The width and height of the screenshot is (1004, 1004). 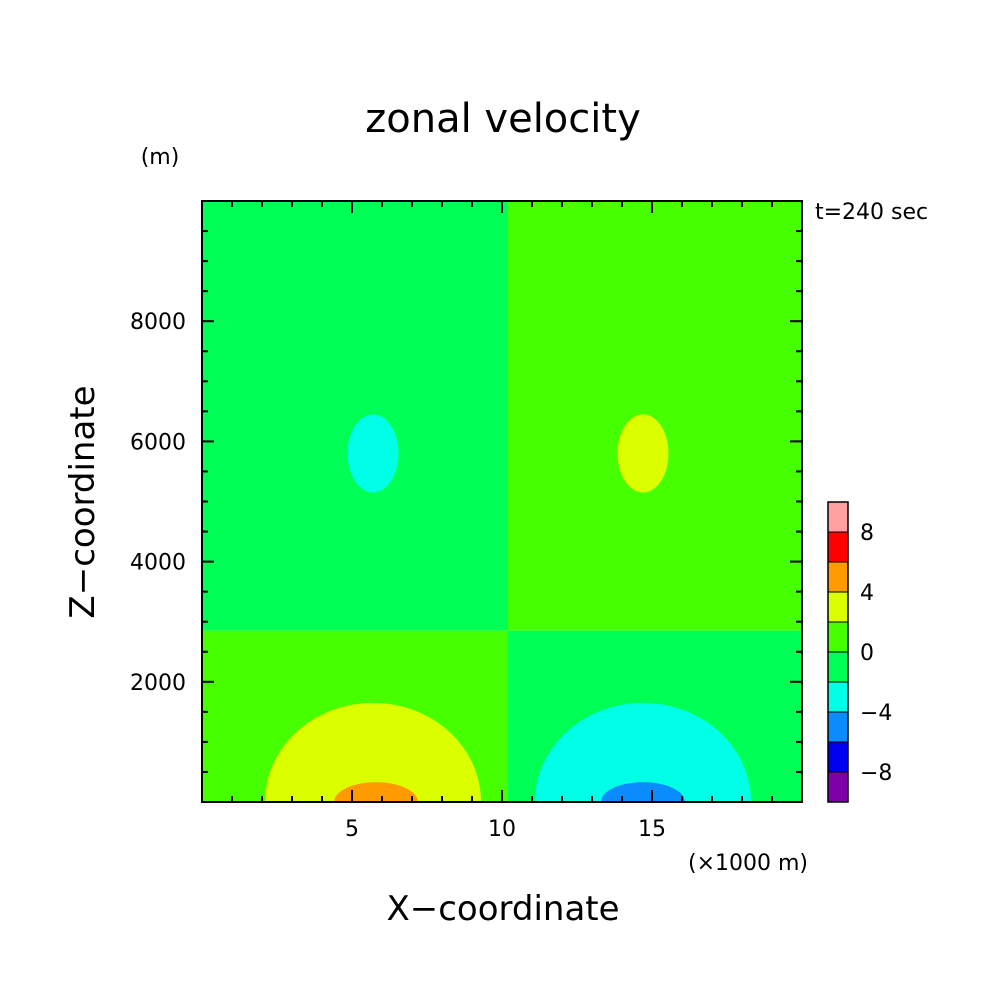 What do you see at coordinates (876, 713) in the screenshot?
I see `colorbar-label: −4` at bounding box center [876, 713].